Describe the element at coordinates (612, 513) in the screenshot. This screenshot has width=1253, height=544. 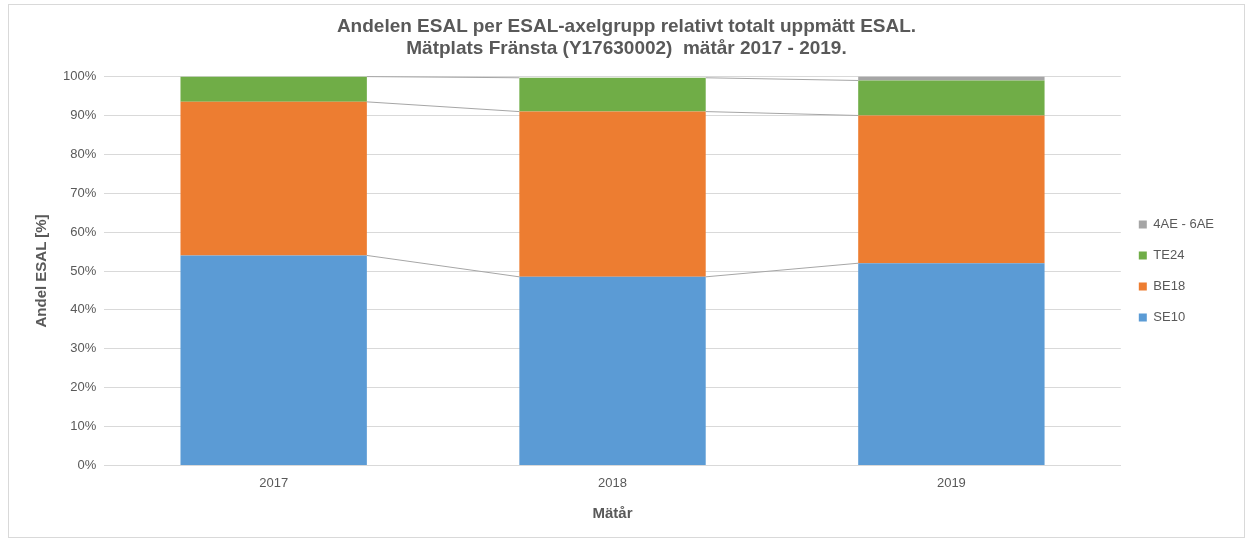
I see `x-axis-title: Mätår` at that location.